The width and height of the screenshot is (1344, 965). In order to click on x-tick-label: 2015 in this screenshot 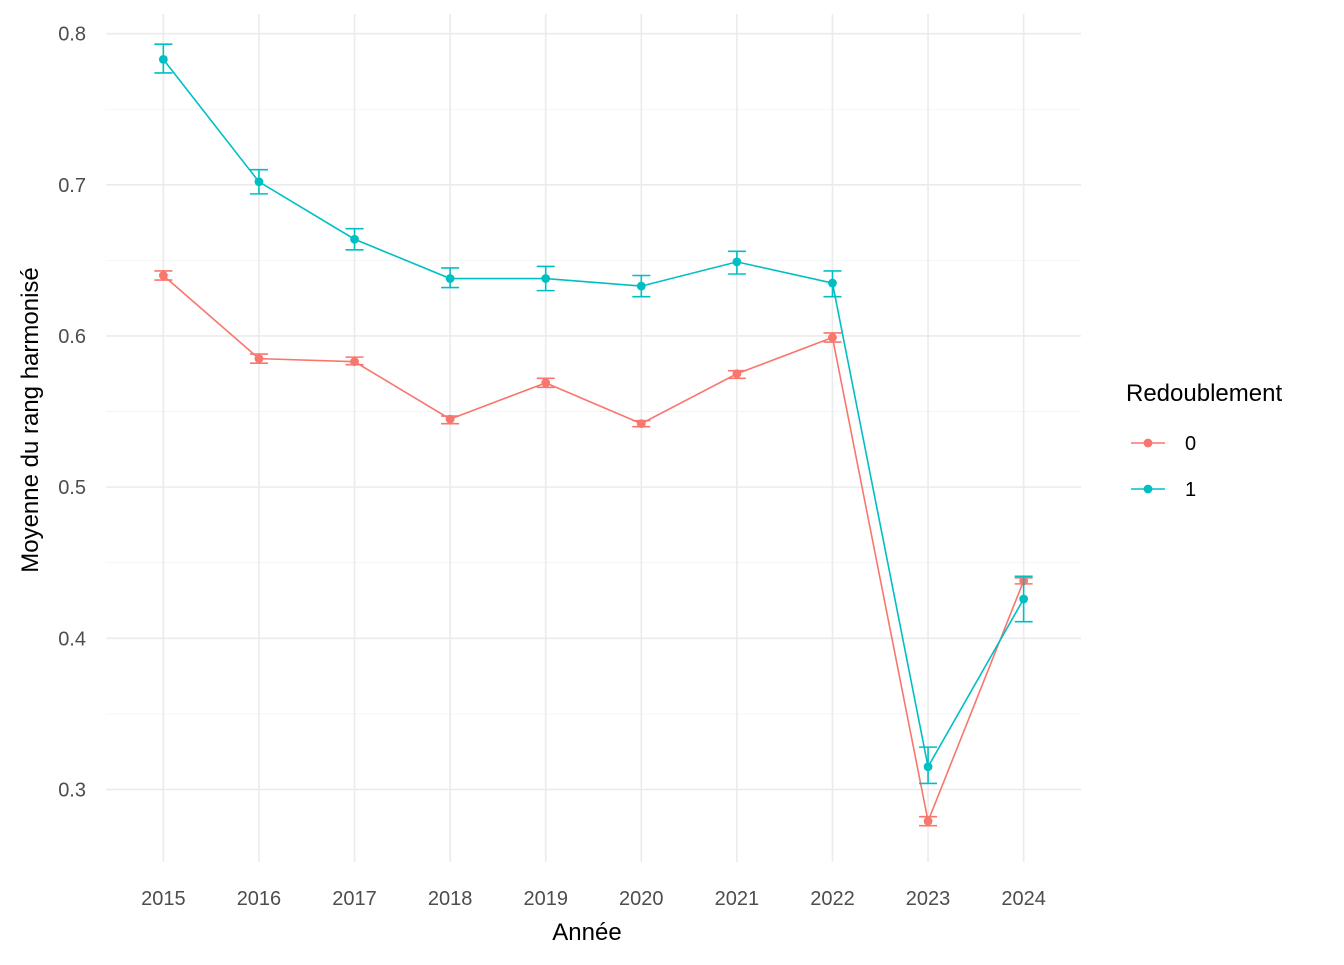, I will do `click(163, 899)`.